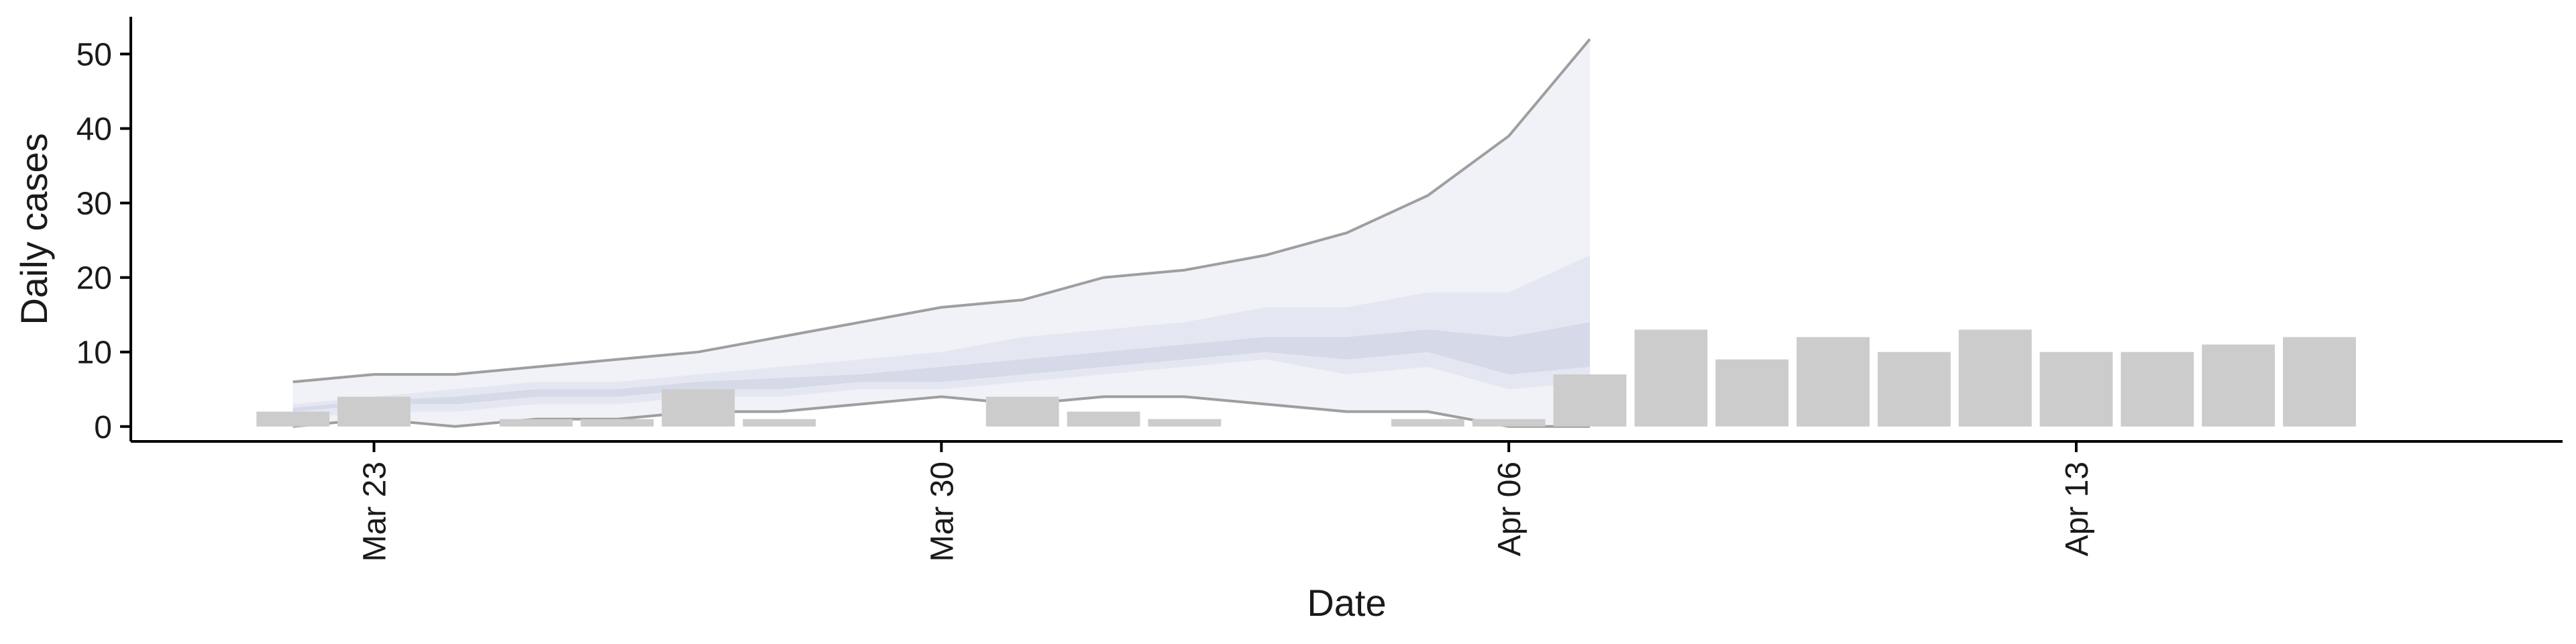  Describe the element at coordinates (34, 229) in the screenshot. I see `y-axis-title: Daily cases` at that location.